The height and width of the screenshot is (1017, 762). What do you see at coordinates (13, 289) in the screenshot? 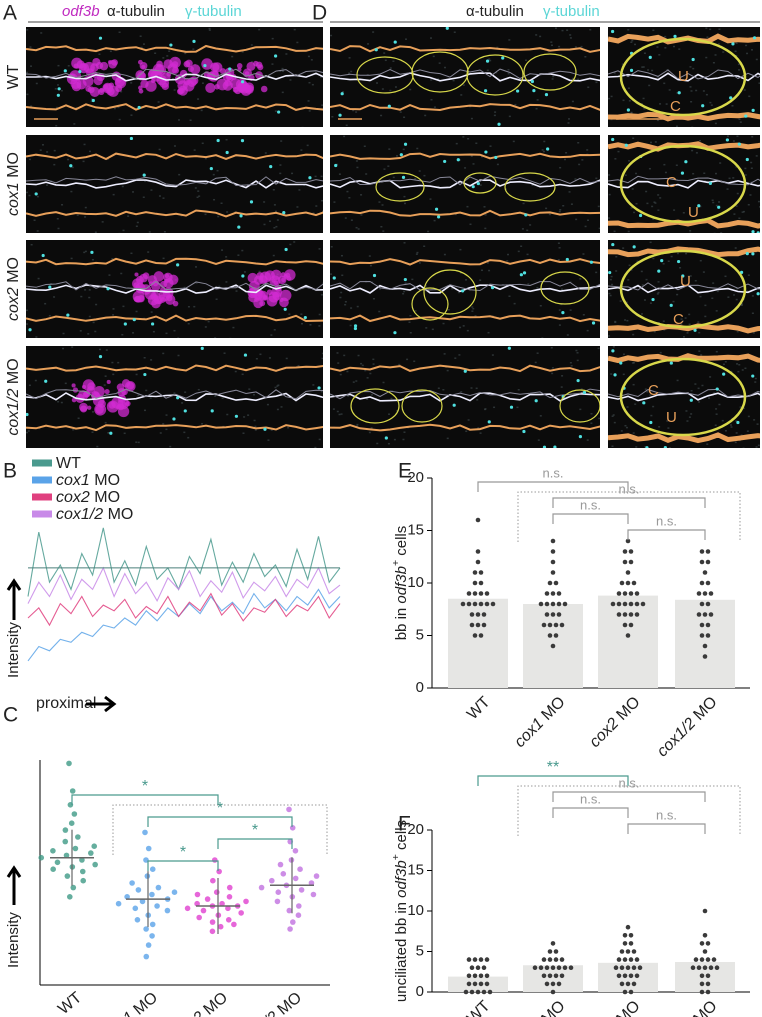
I see `row-label: cox2 MO` at bounding box center [13, 289].